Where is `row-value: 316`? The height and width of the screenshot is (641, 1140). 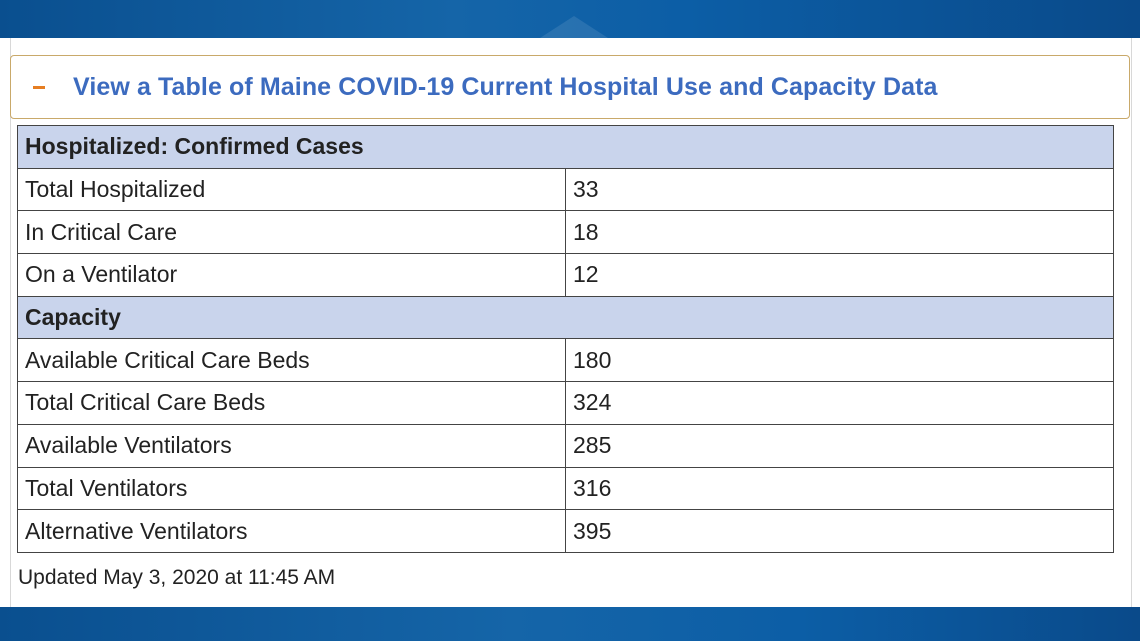
row-value: 316 is located at coordinates (839, 488).